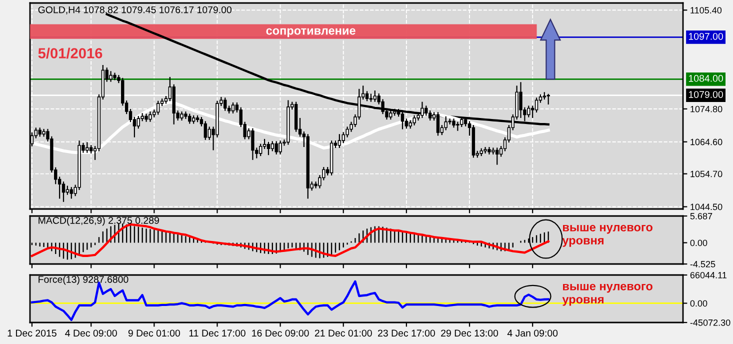  Describe the element at coordinates (70, 53) in the screenshot. I see `annotation: 5/01/2016` at that location.